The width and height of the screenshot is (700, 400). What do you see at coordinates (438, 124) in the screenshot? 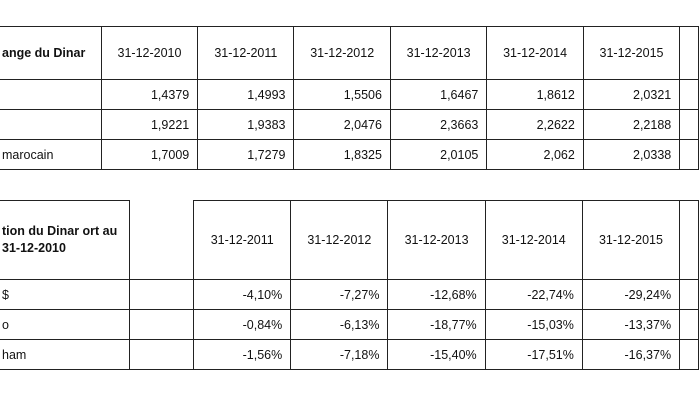
I see `table-cell: 2,3663` at bounding box center [438, 124].